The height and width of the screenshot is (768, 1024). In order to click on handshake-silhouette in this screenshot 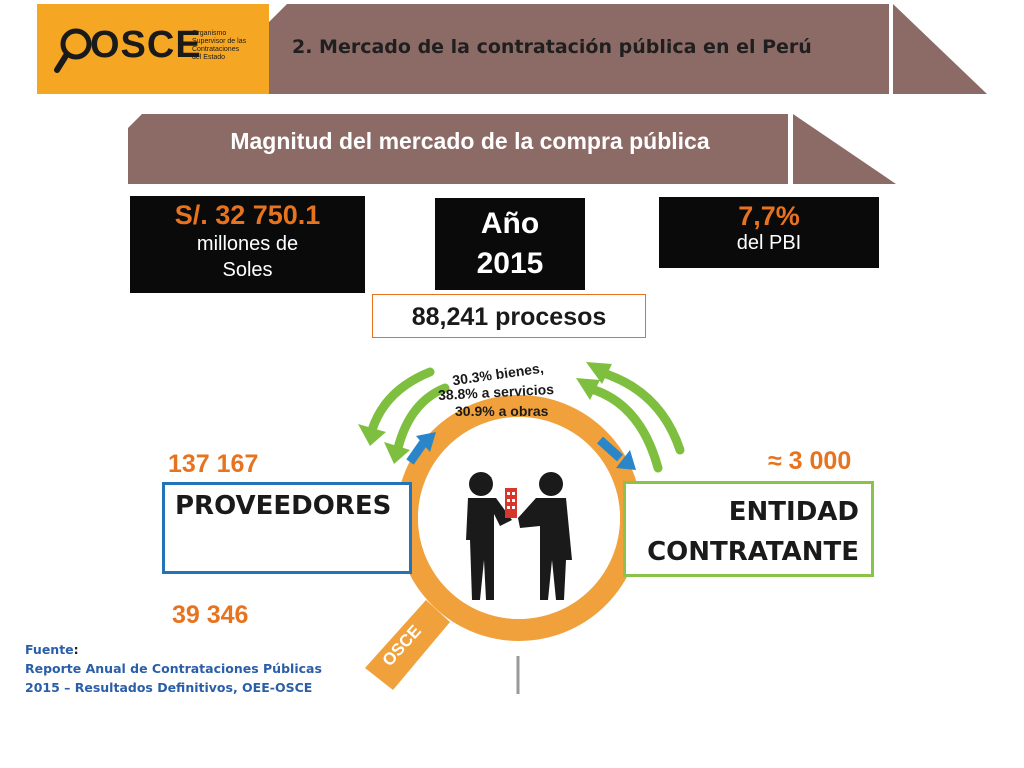, I will do `click(519, 536)`.